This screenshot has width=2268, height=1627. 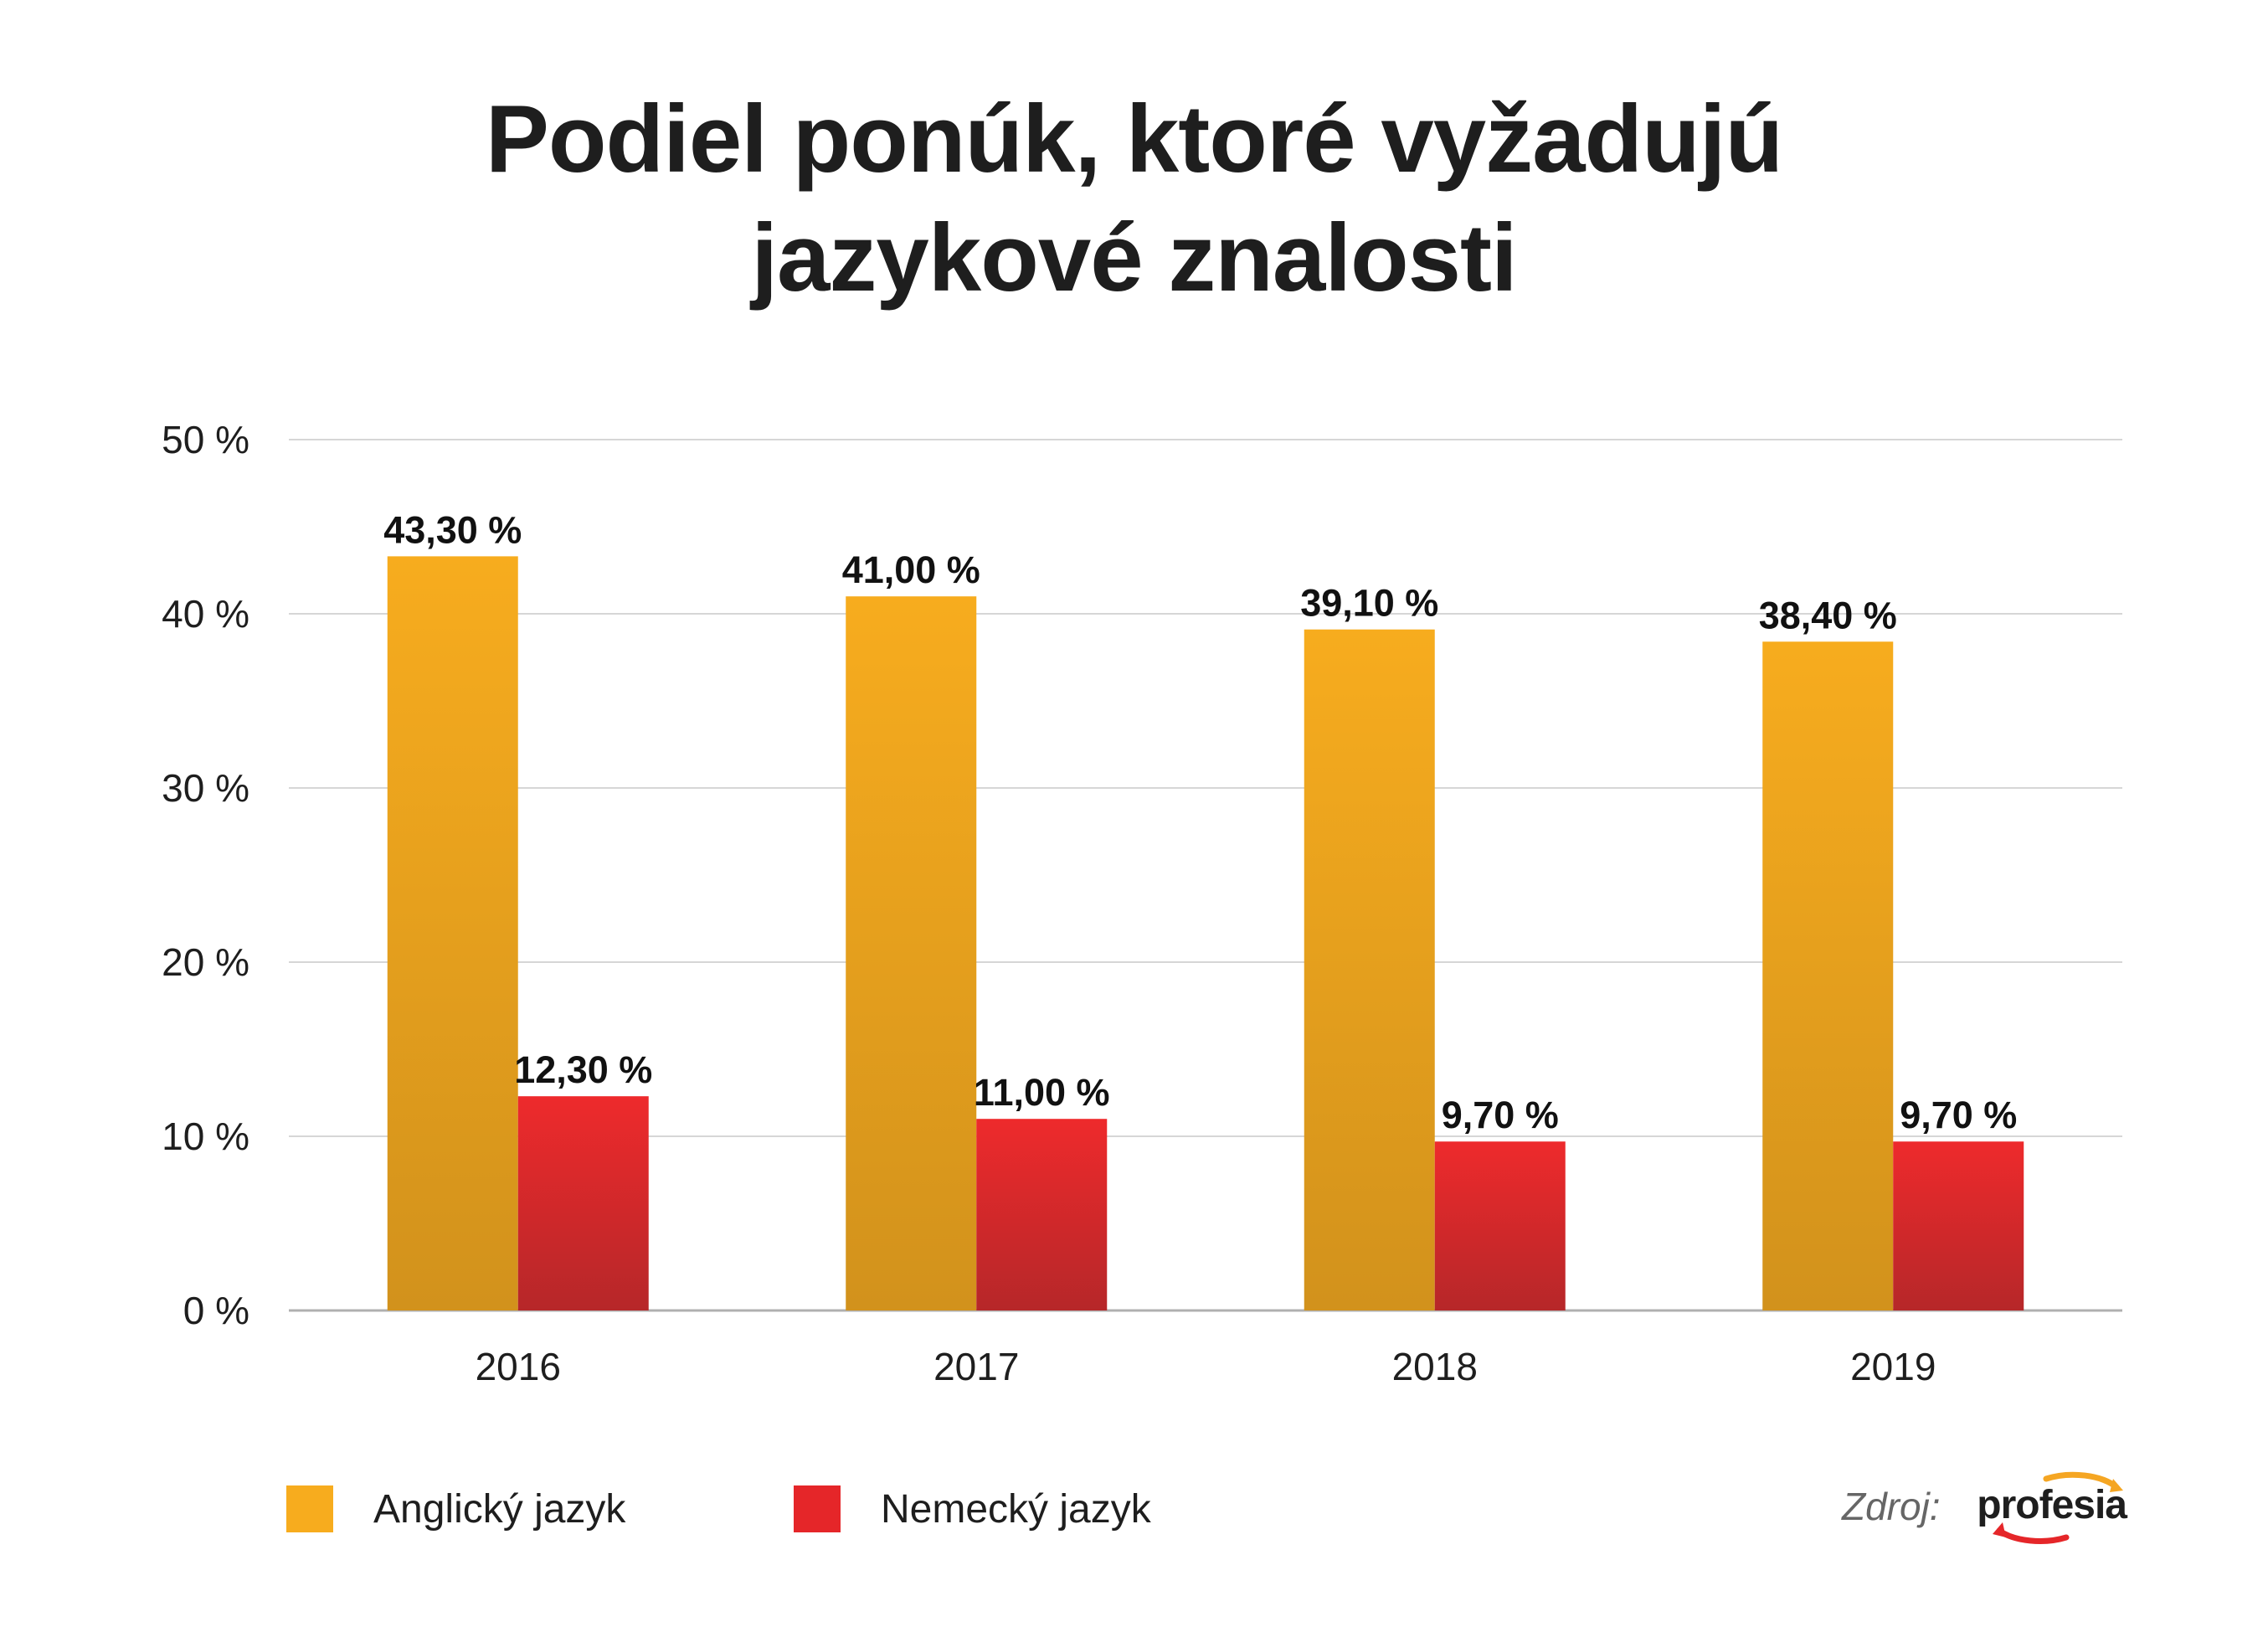 I want to click on legend-item-german: Nemecký jazyk, so click(x=972, y=1509).